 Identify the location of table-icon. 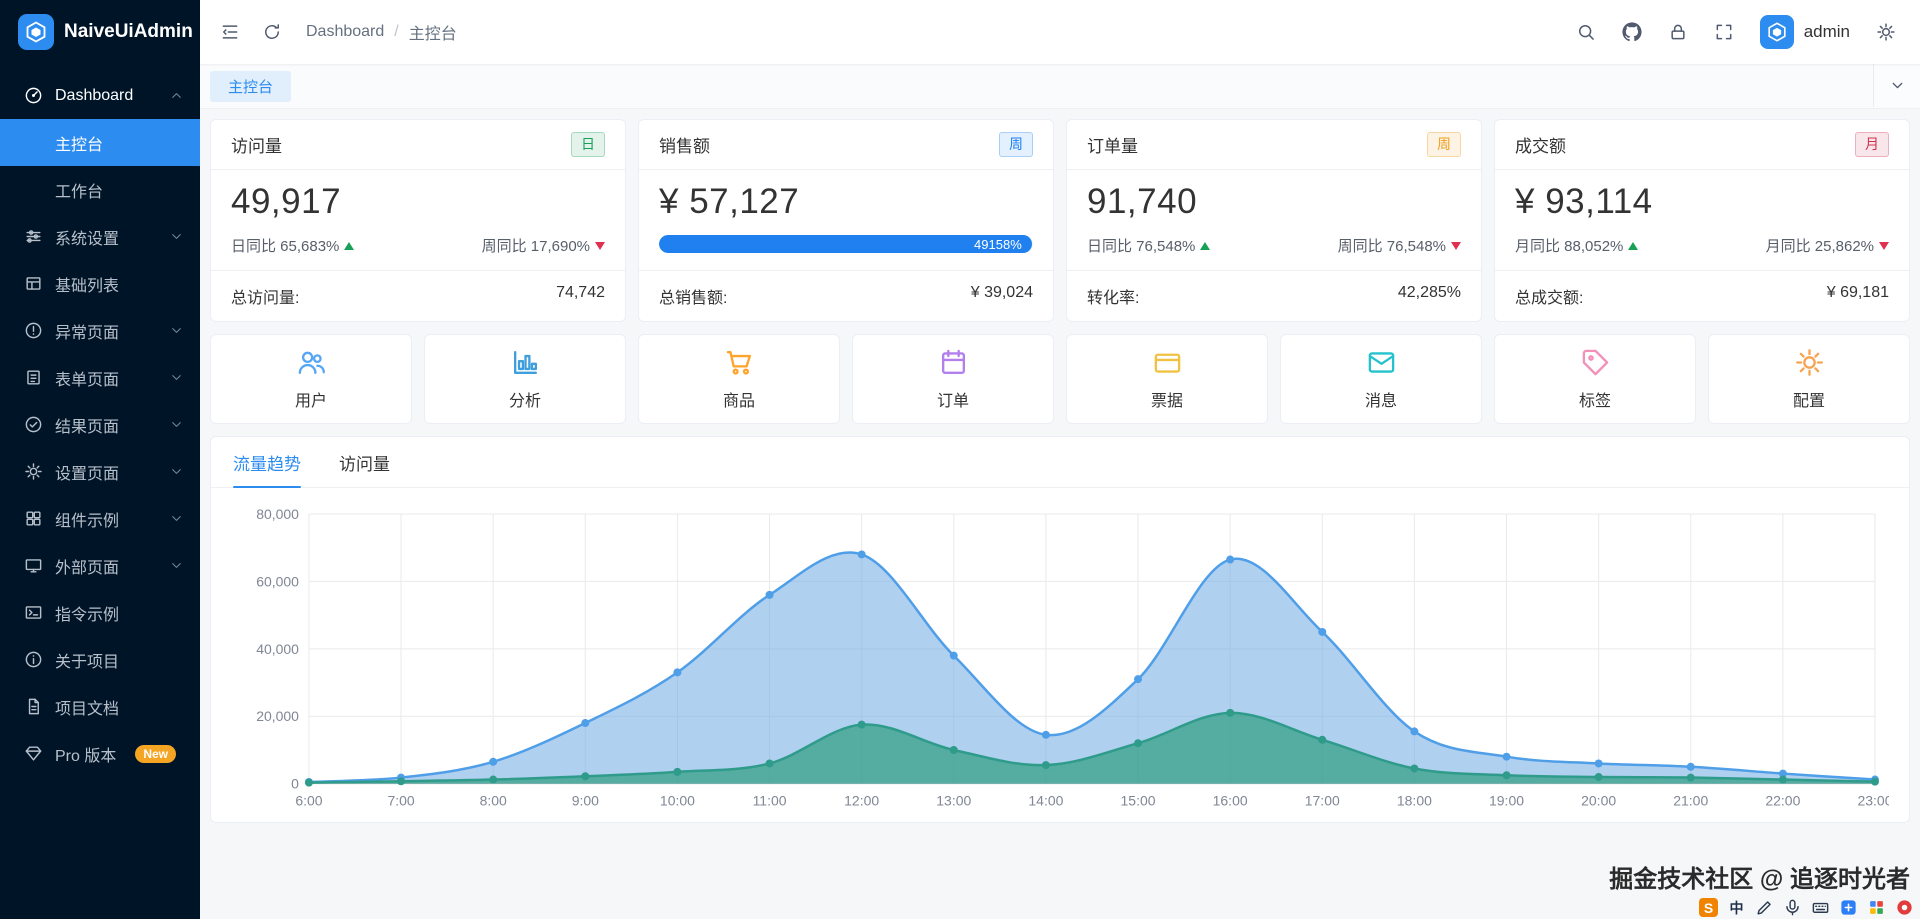
(33, 283).